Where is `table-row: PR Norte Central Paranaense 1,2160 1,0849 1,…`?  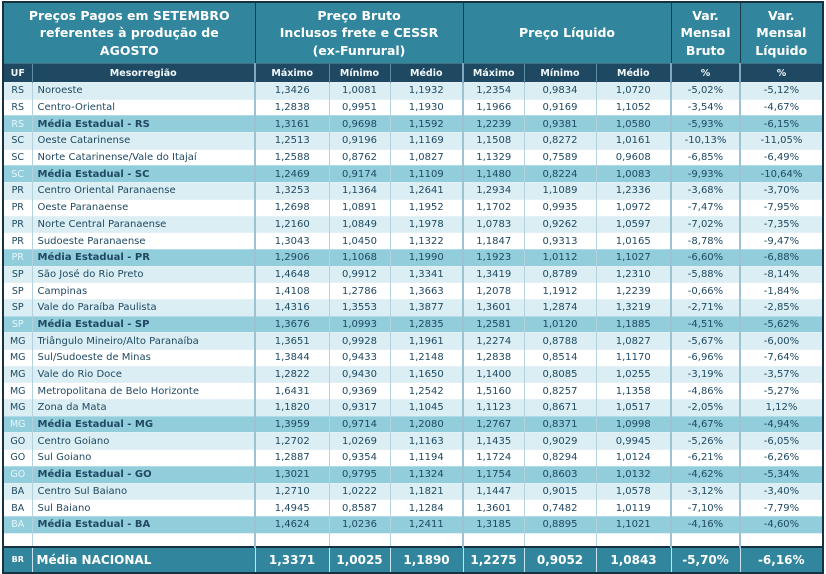 table-row: PR Norte Central Paranaense 1,2160 1,0849 1,… is located at coordinates (413, 224).